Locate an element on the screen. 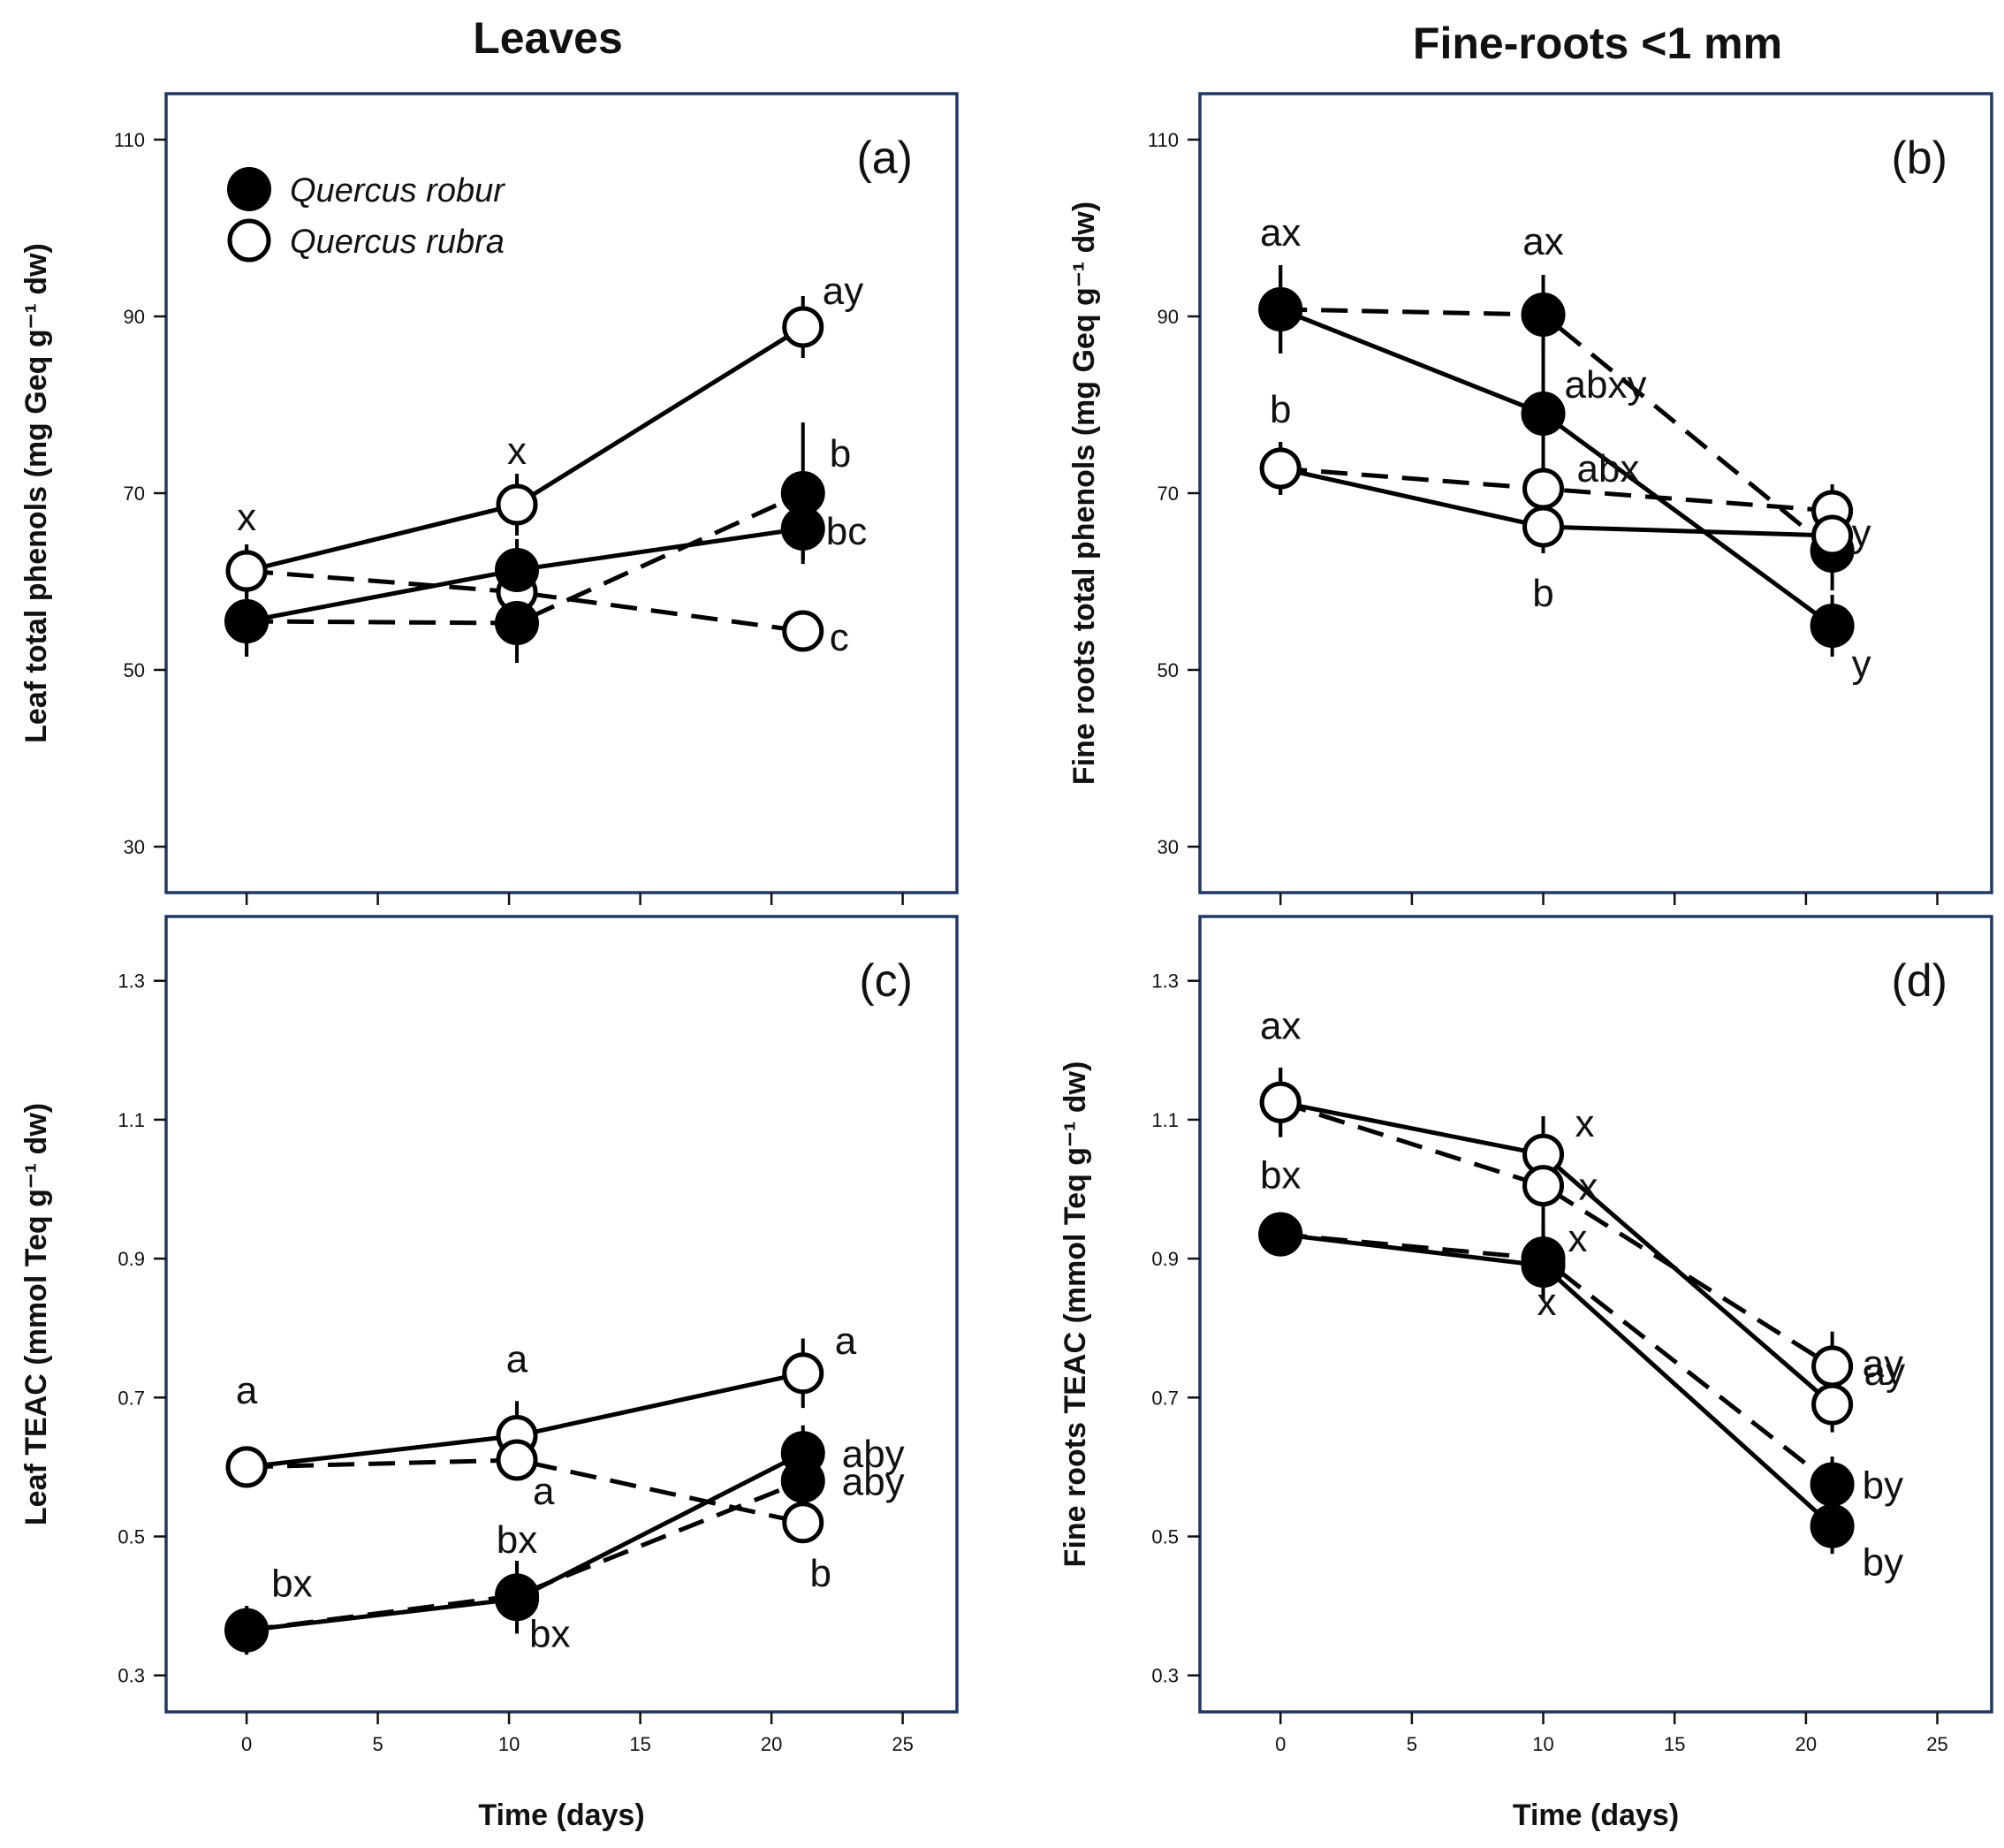  significance-label: c is located at coordinates (839, 637).